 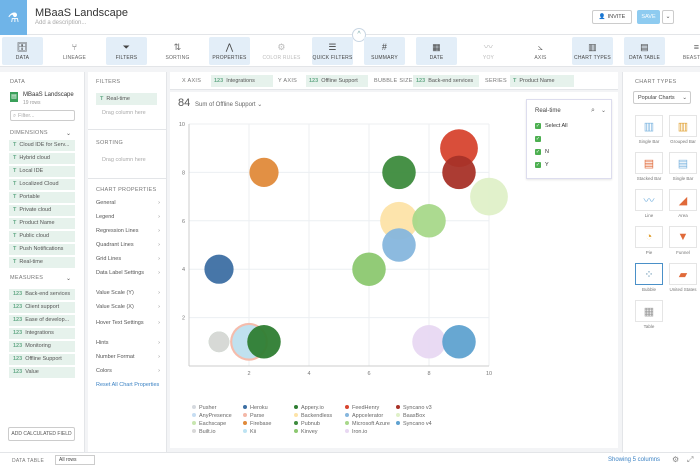 I want to click on flask-logo-icon: ⚗, so click(x=13, y=17).